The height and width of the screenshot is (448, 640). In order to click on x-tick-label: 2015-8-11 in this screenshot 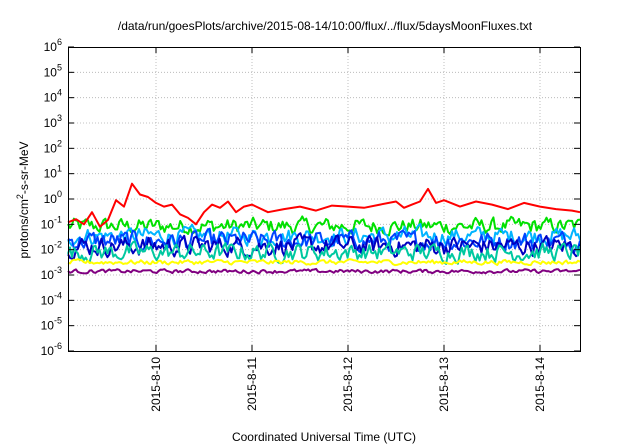, I will do `click(252, 384)`.